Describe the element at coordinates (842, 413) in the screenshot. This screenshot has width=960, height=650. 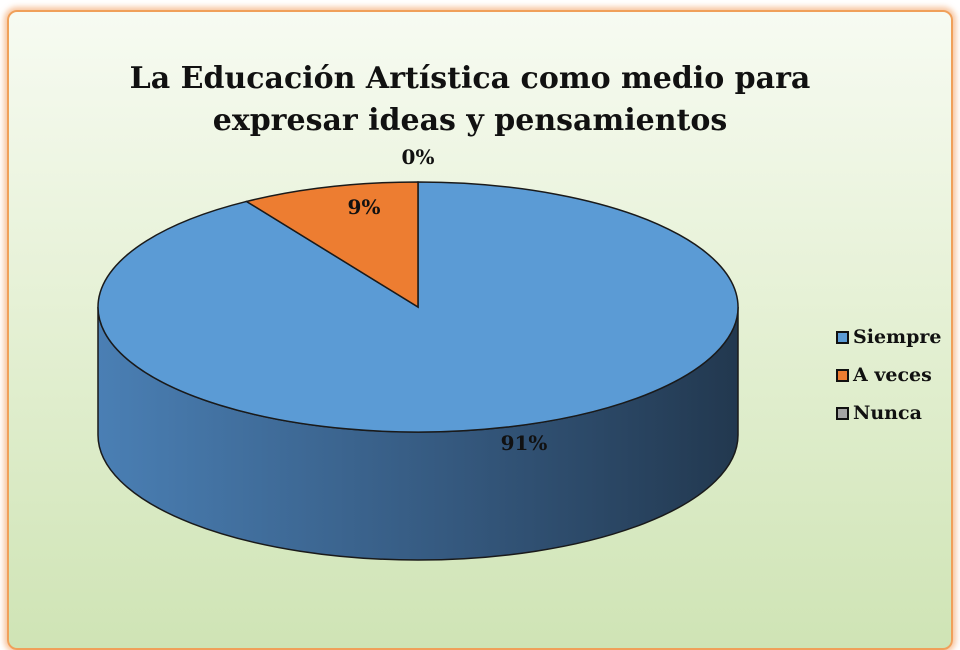
I see `legend-swatch-nunca` at that location.